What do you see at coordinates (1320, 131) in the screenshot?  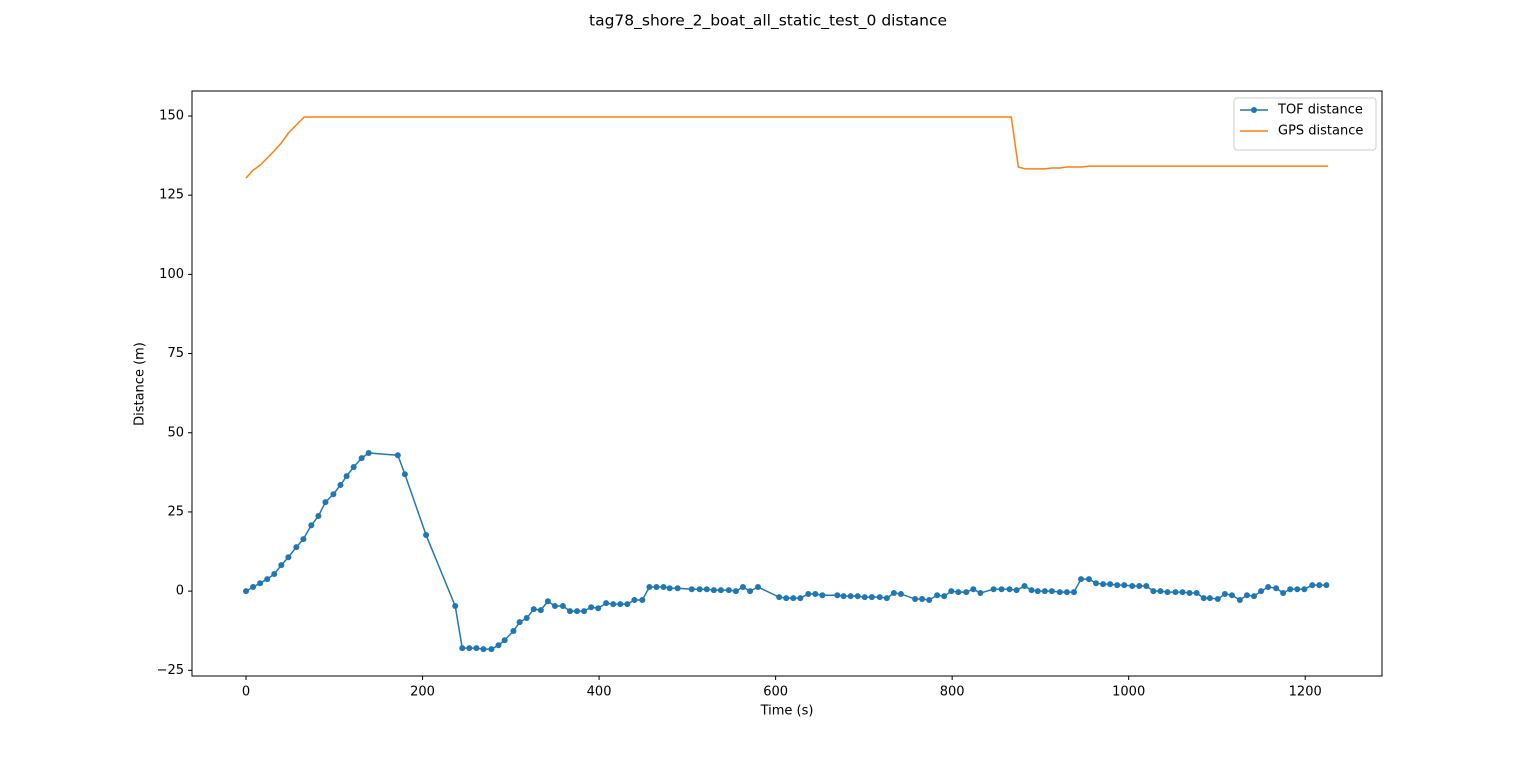 I see `legend-label: GPS distance` at bounding box center [1320, 131].